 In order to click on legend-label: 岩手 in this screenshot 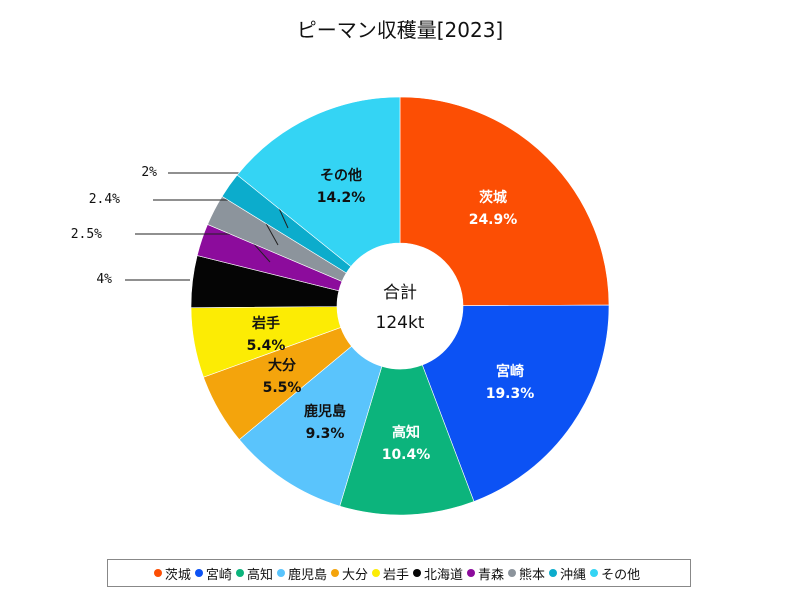, I will do `click(395, 575)`.